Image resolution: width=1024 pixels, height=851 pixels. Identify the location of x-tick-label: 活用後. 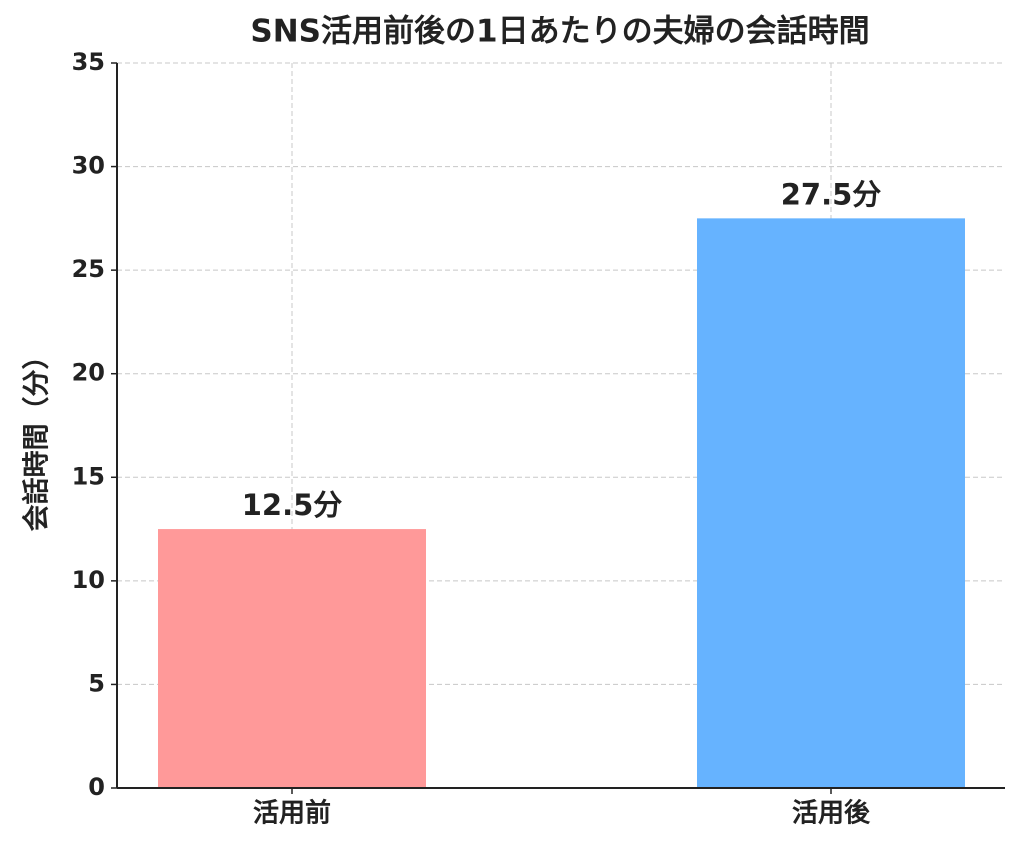
(831, 813).